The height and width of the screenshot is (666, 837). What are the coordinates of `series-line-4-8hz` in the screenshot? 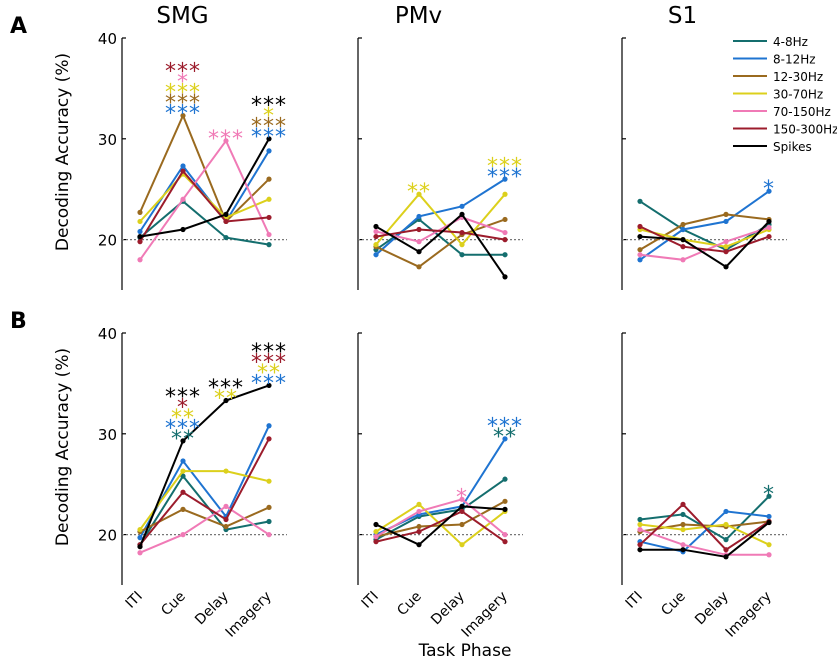 It's located at (440, 509).